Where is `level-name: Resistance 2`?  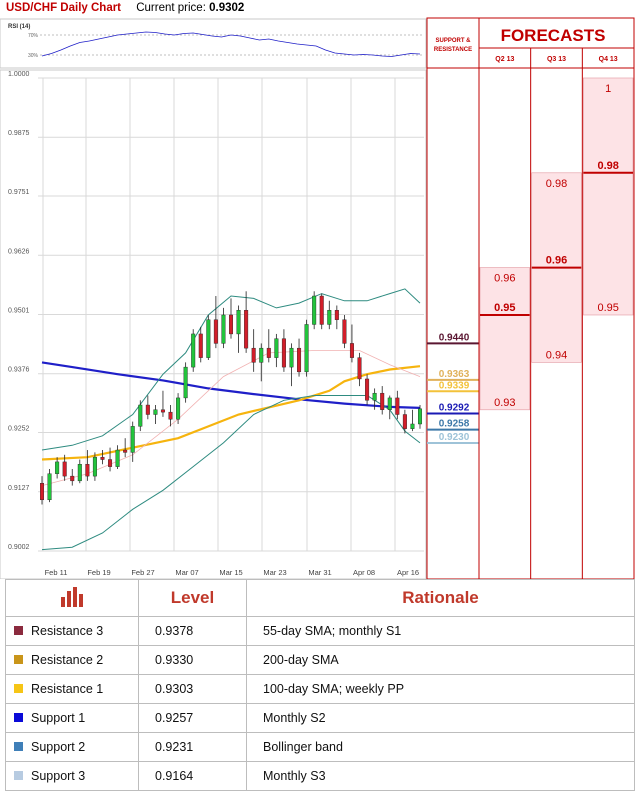 level-name: Resistance 2 is located at coordinates (67, 660).